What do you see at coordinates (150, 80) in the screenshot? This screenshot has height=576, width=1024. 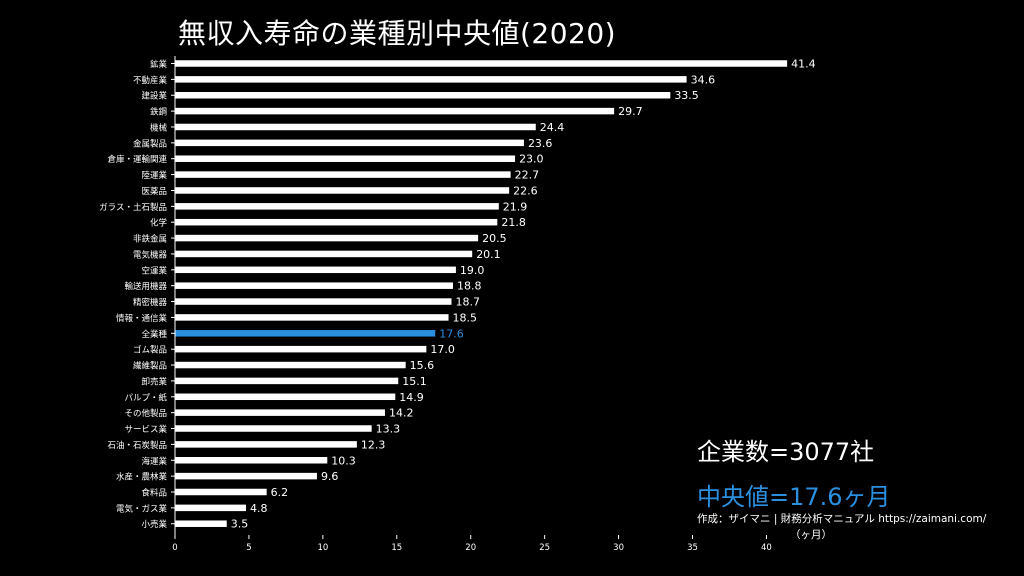 I see `category-label-1: 不動産業` at bounding box center [150, 80].